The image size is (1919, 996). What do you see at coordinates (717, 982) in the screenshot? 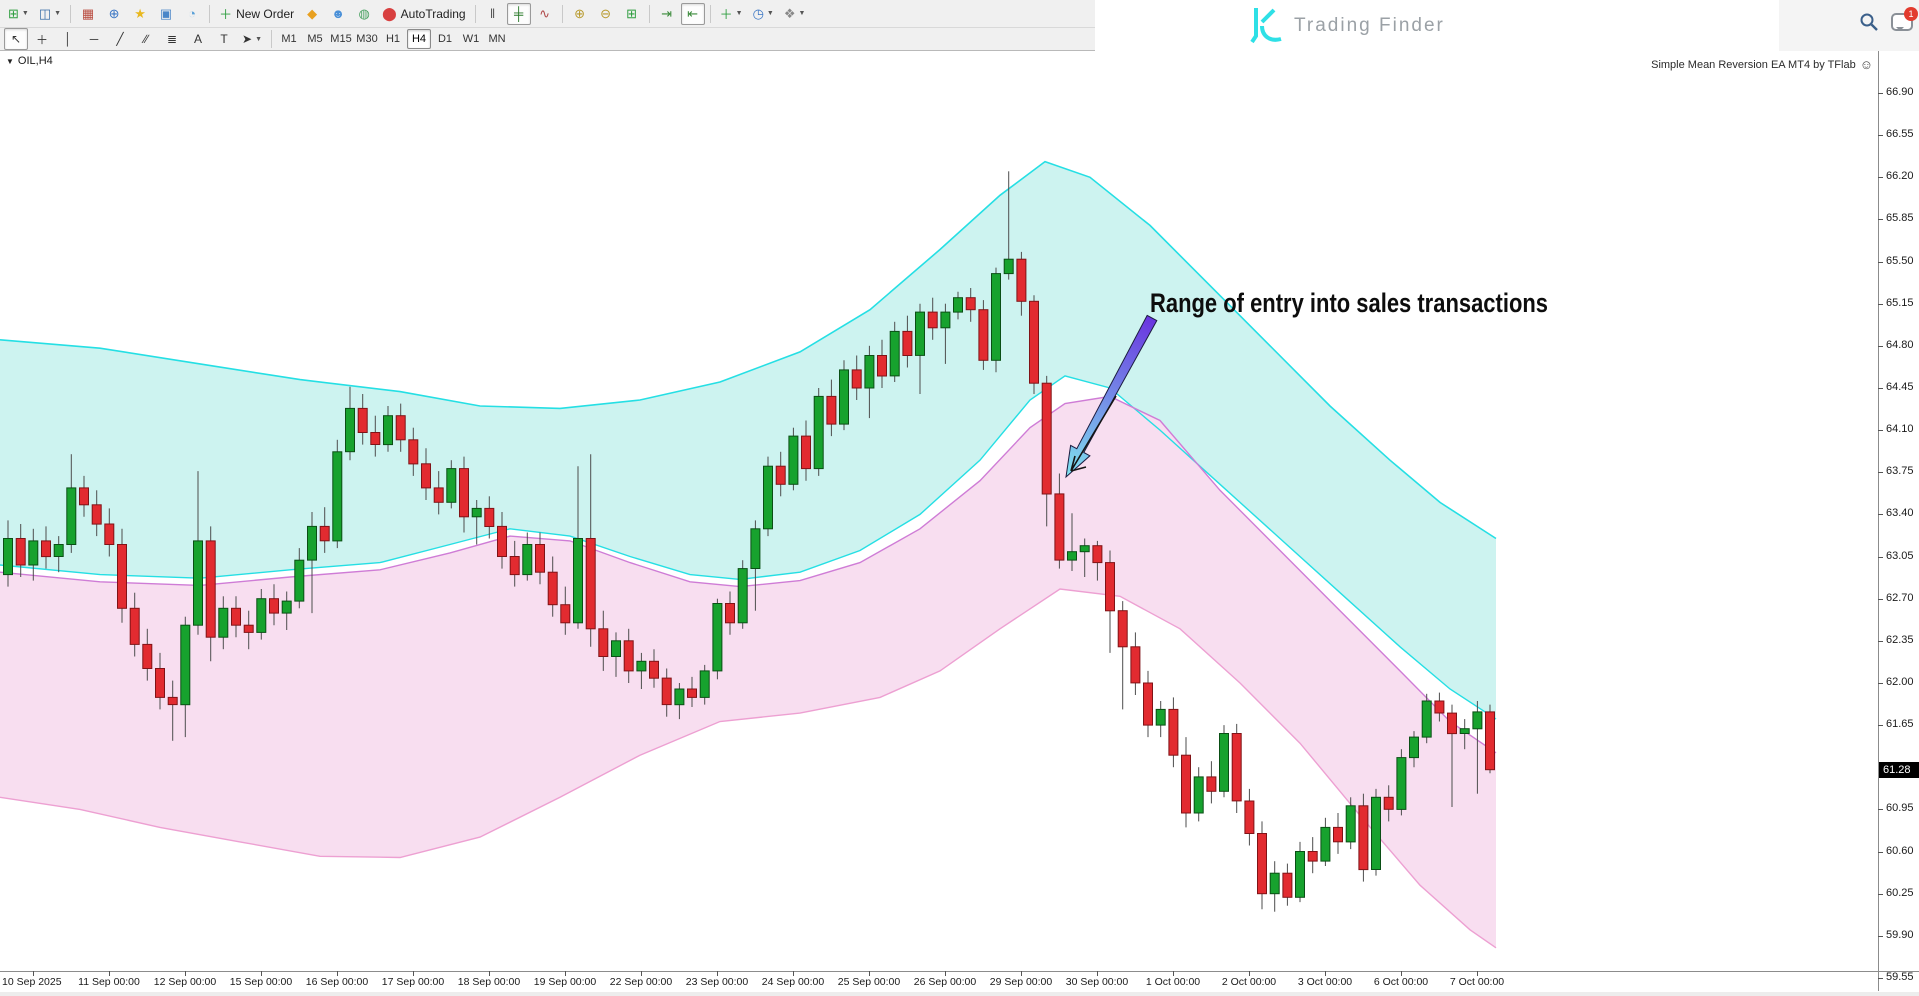
I see `time-label: 23 Sep 00:00` at bounding box center [717, 982].